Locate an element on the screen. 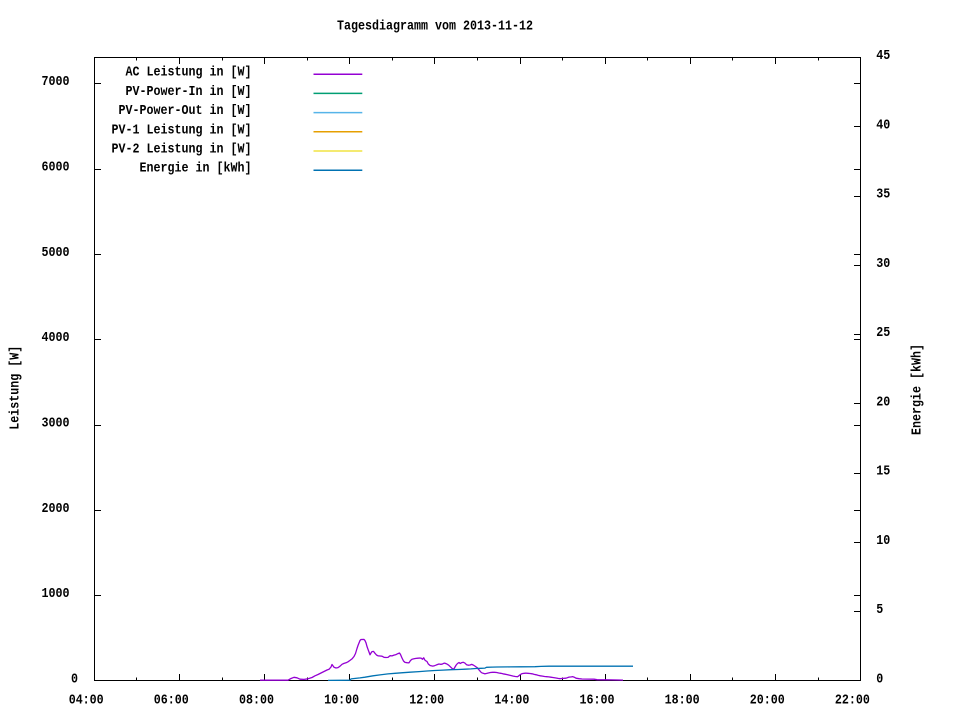 Image resolution: width=960 pixels, height=720 pixels. svg-text: PV-2 Leistung in [W] is located at coordinates (182, 150).